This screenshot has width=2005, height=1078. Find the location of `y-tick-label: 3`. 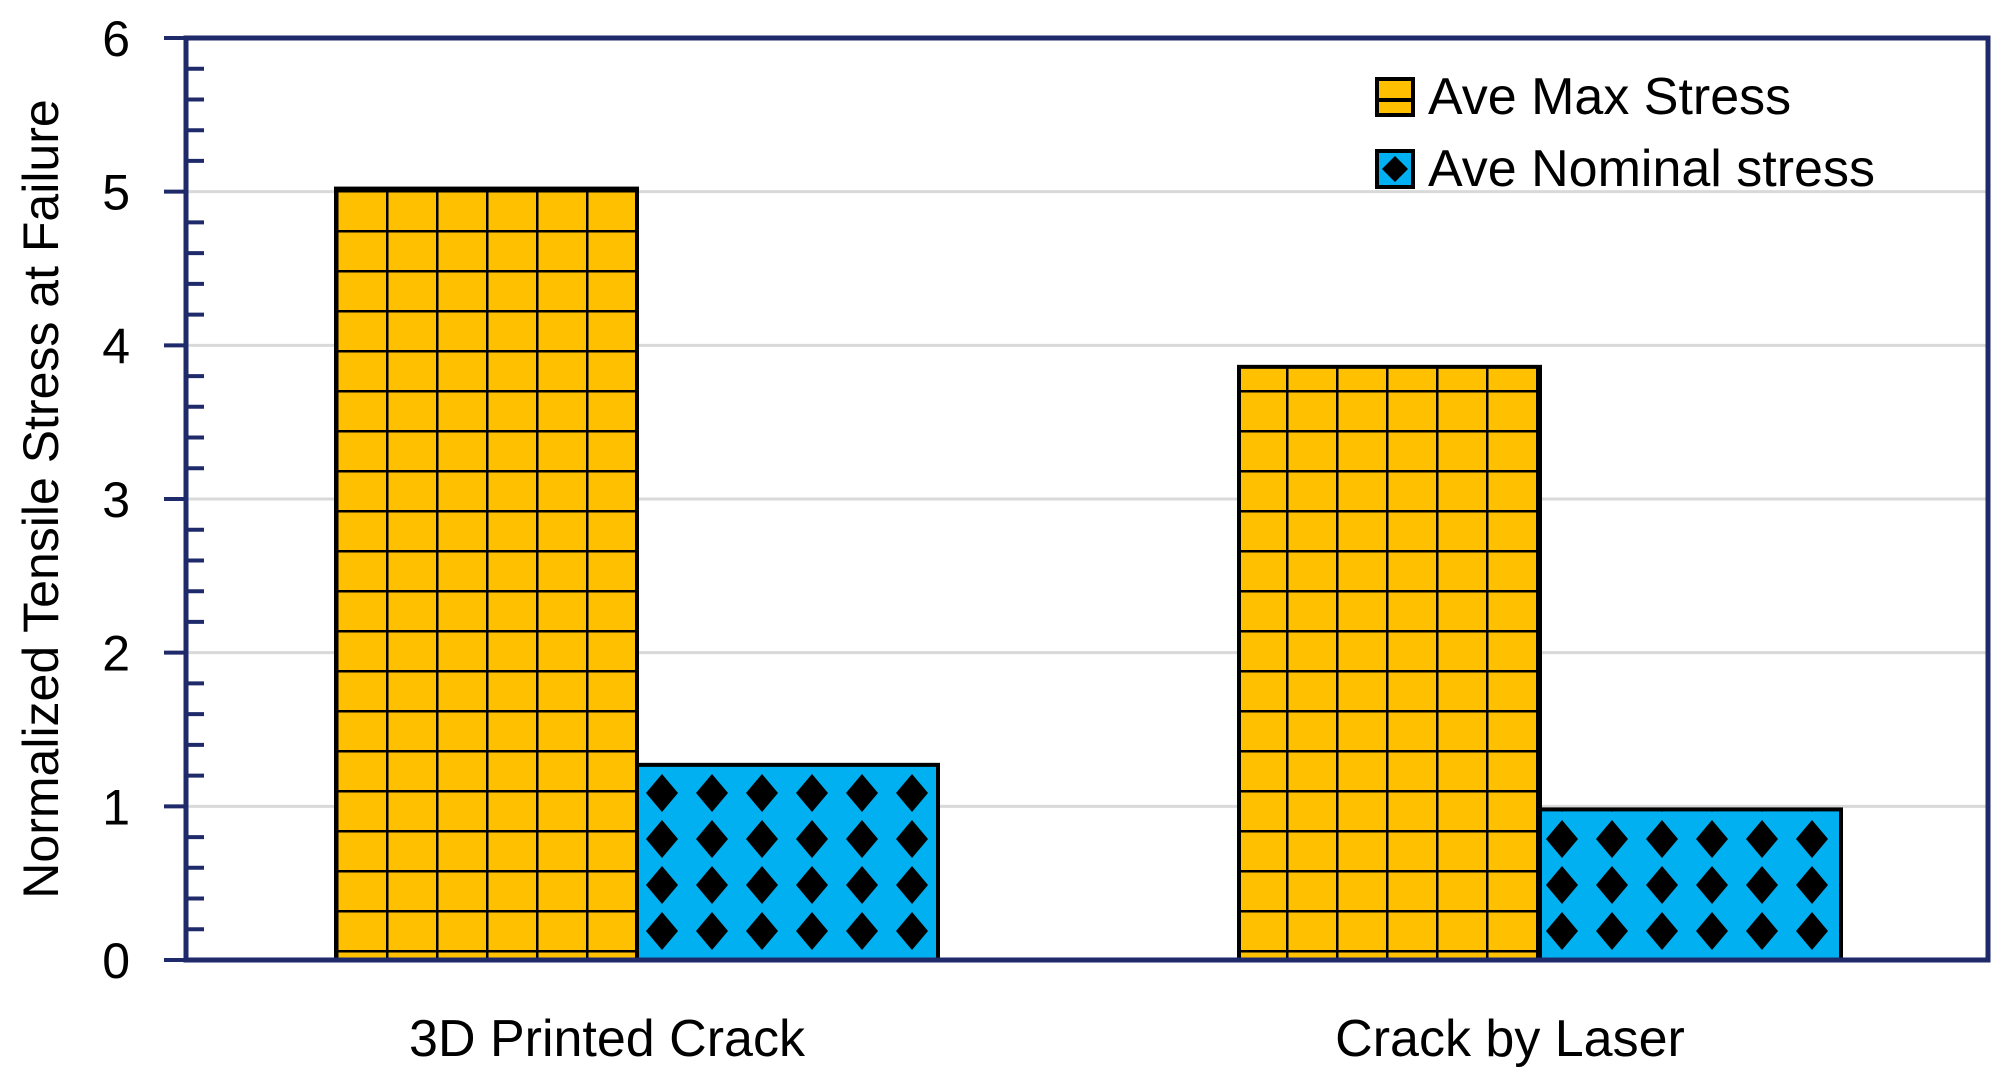

y-tick-label: 3 is located at coordinates (116, 500).